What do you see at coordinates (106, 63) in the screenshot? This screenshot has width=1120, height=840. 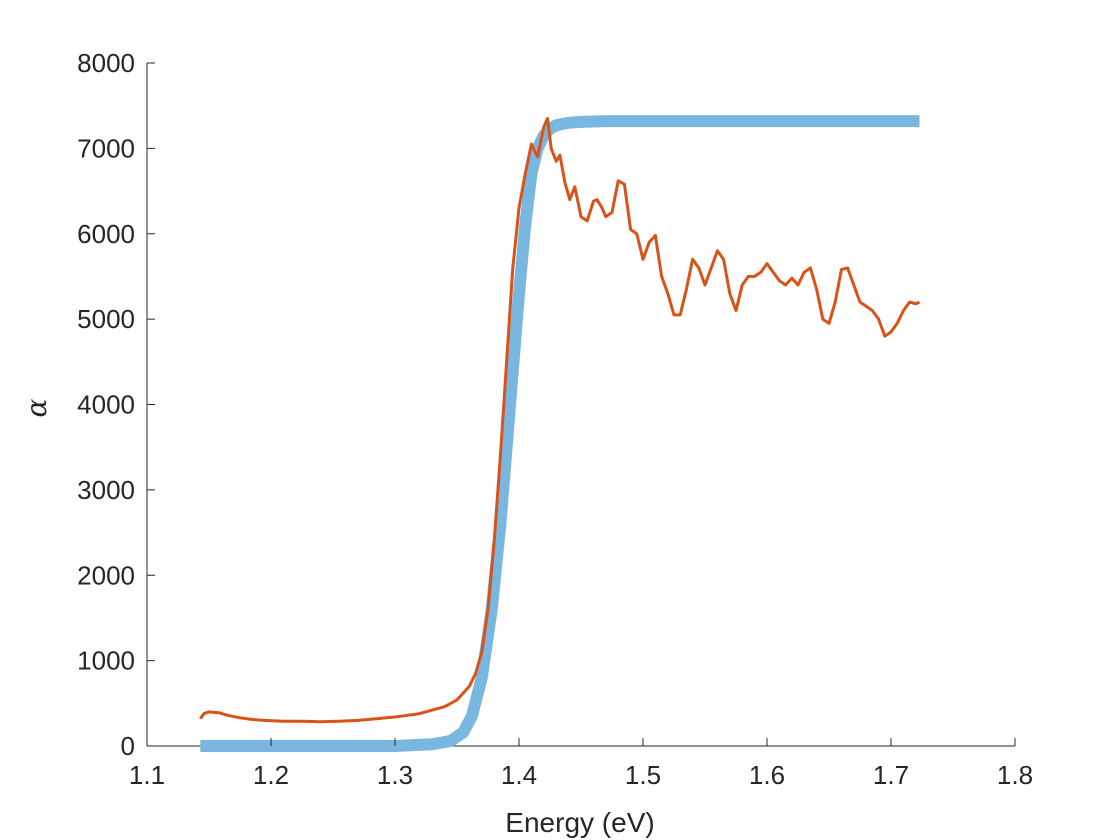 I see `y-tick-label: 8000` at bounding box center [106, 63].